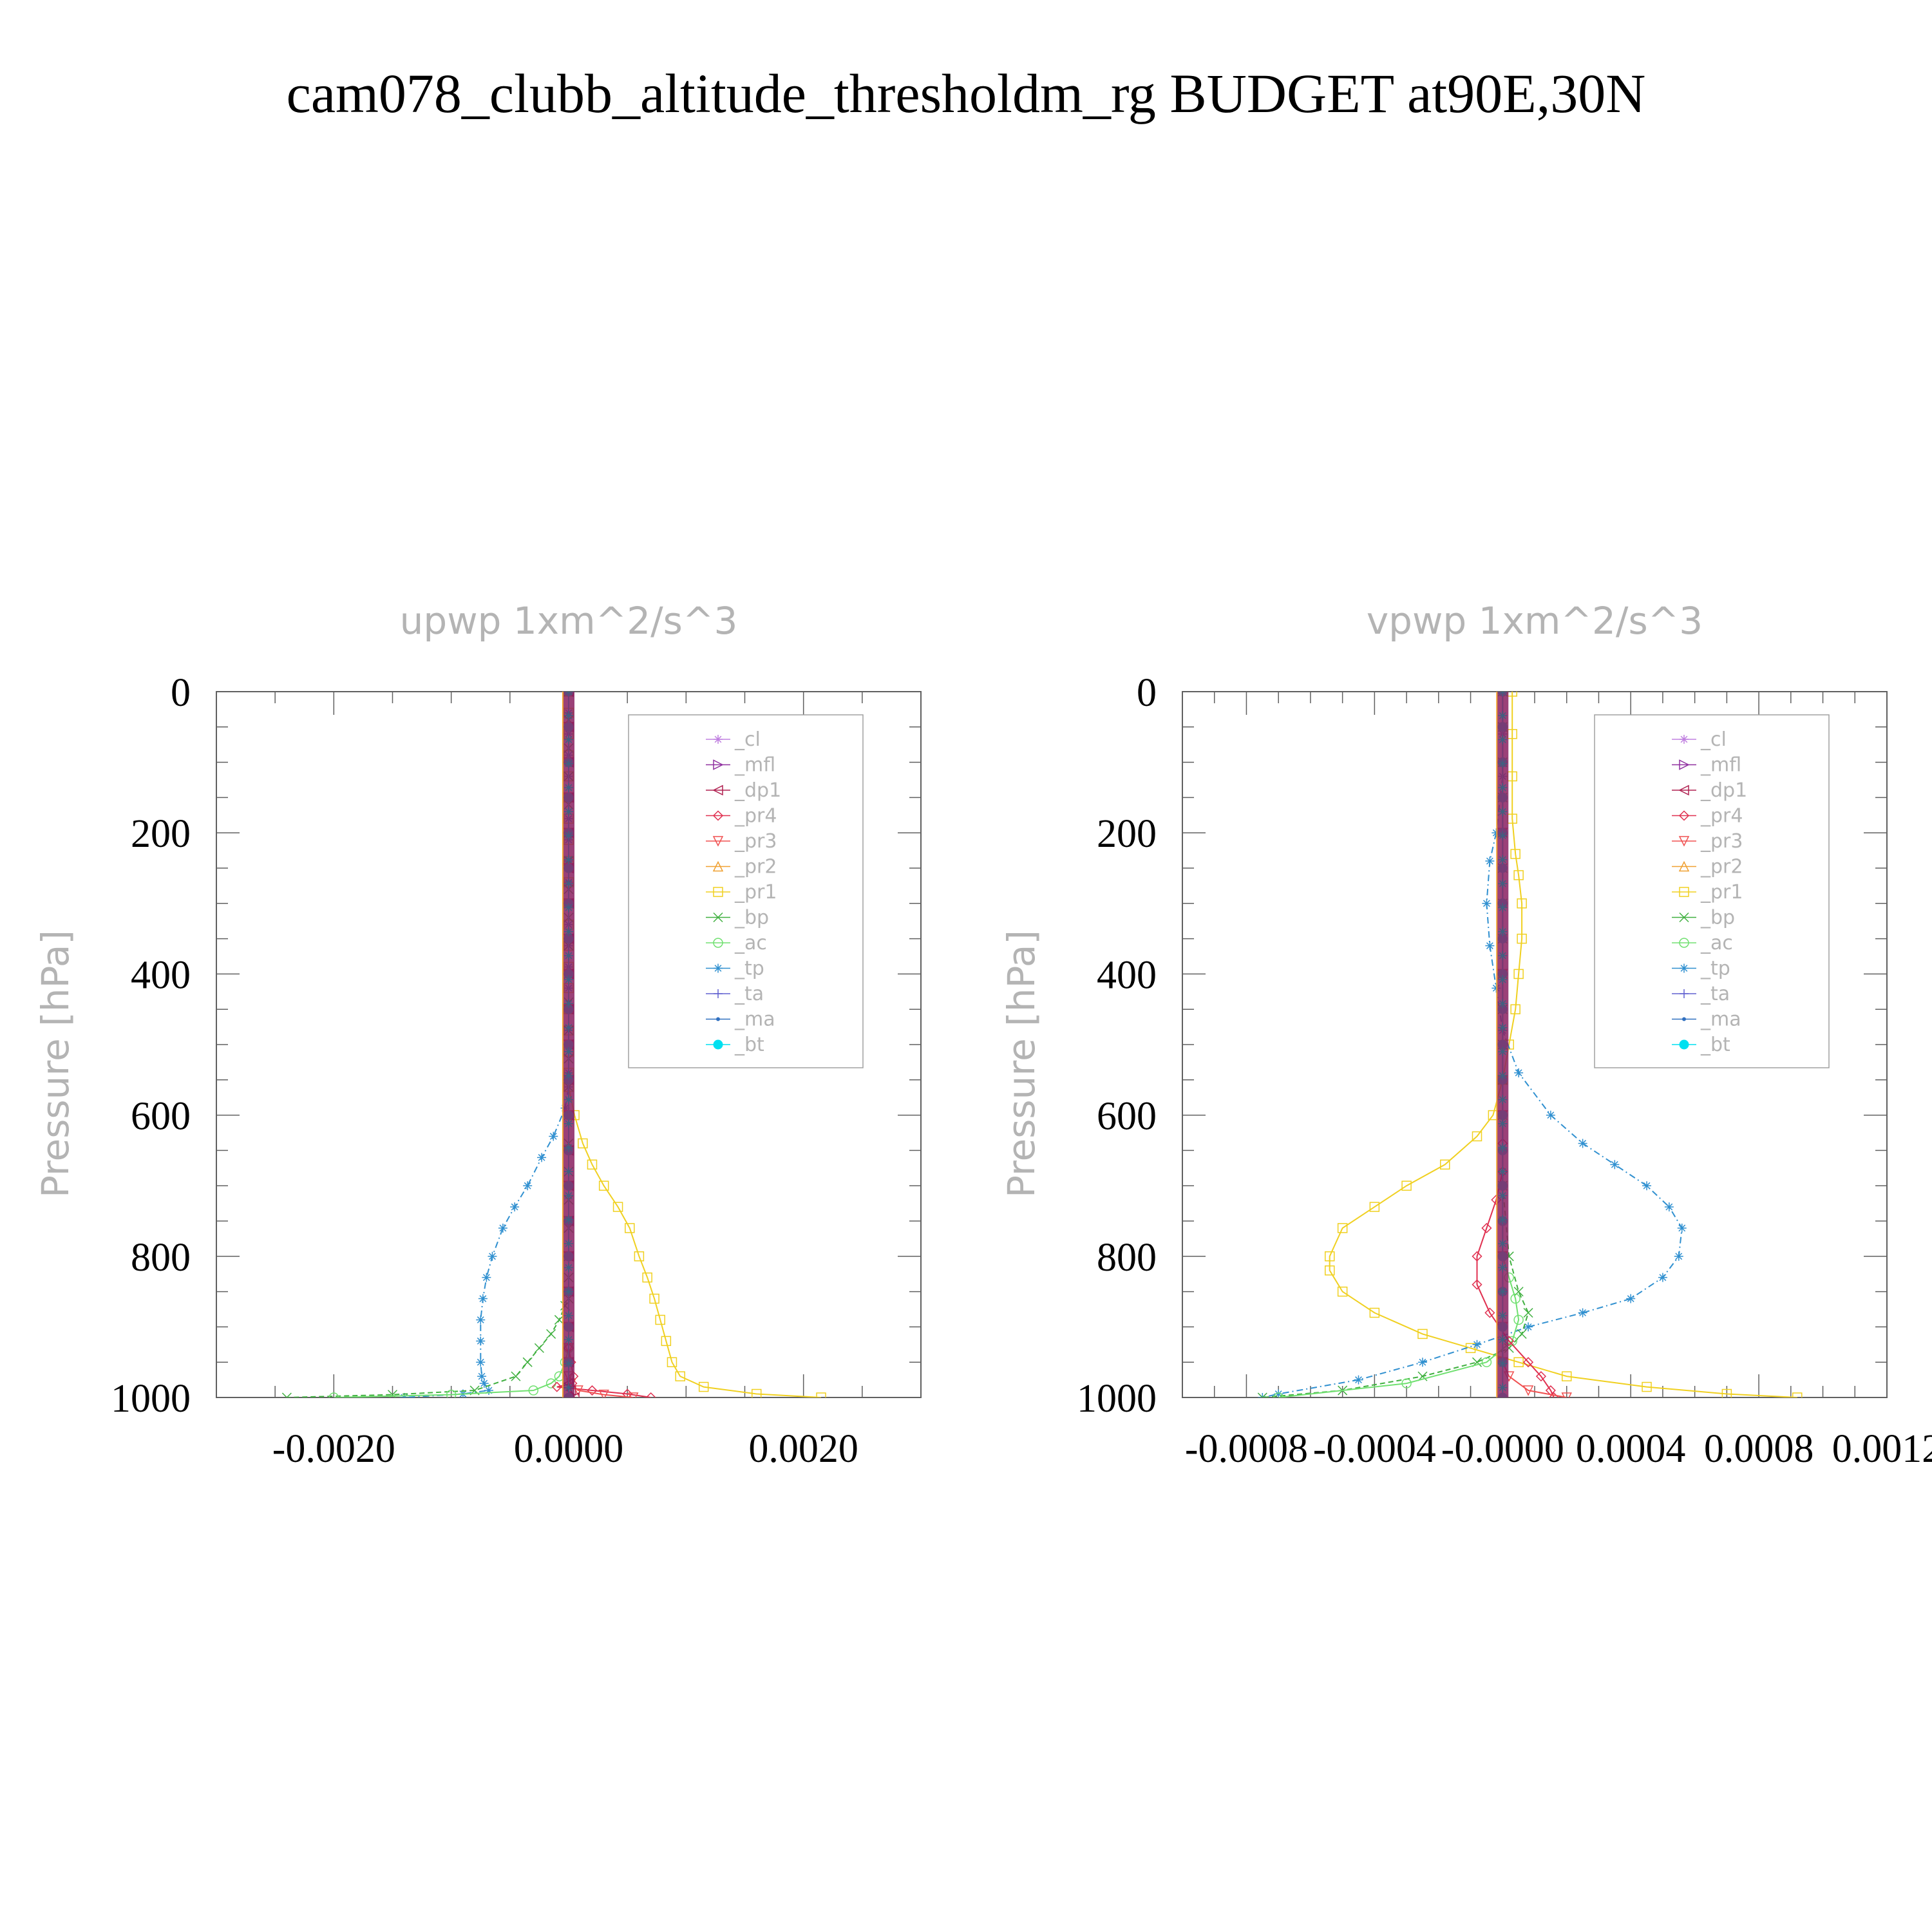 This screenshot has width=1932, height=1932. Describe the element at coordinates (755, 892) in the screenshot. I see `legend-label: _pr1` at that location.